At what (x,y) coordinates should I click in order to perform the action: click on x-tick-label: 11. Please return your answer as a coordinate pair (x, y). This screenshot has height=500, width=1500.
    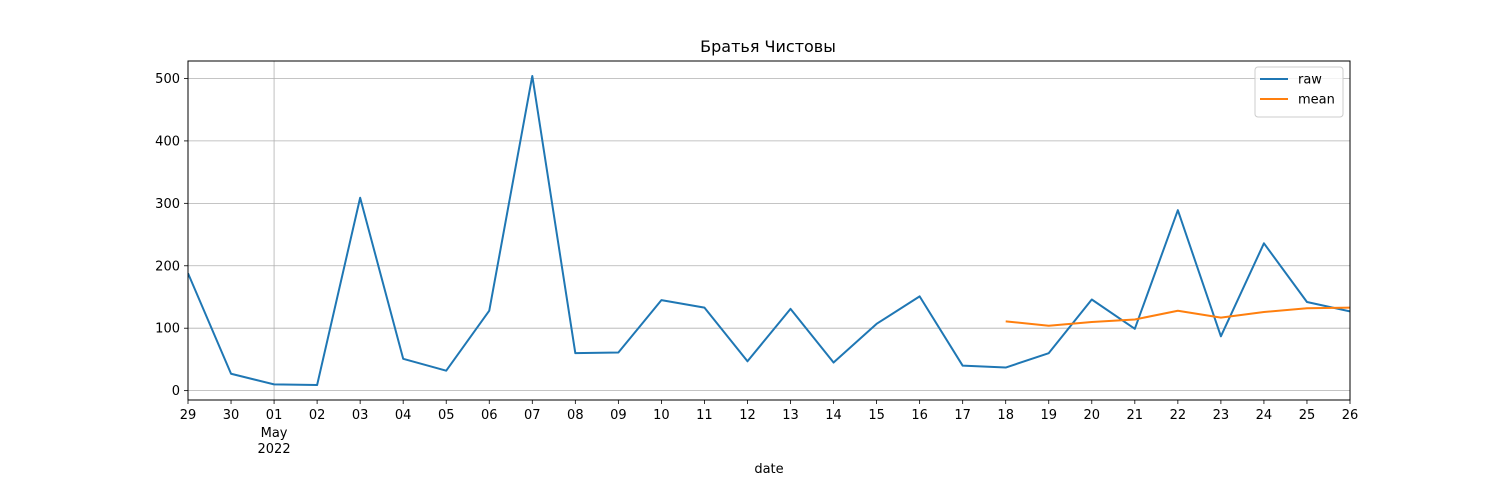
    Looking at the image, I should click on (704, 415).